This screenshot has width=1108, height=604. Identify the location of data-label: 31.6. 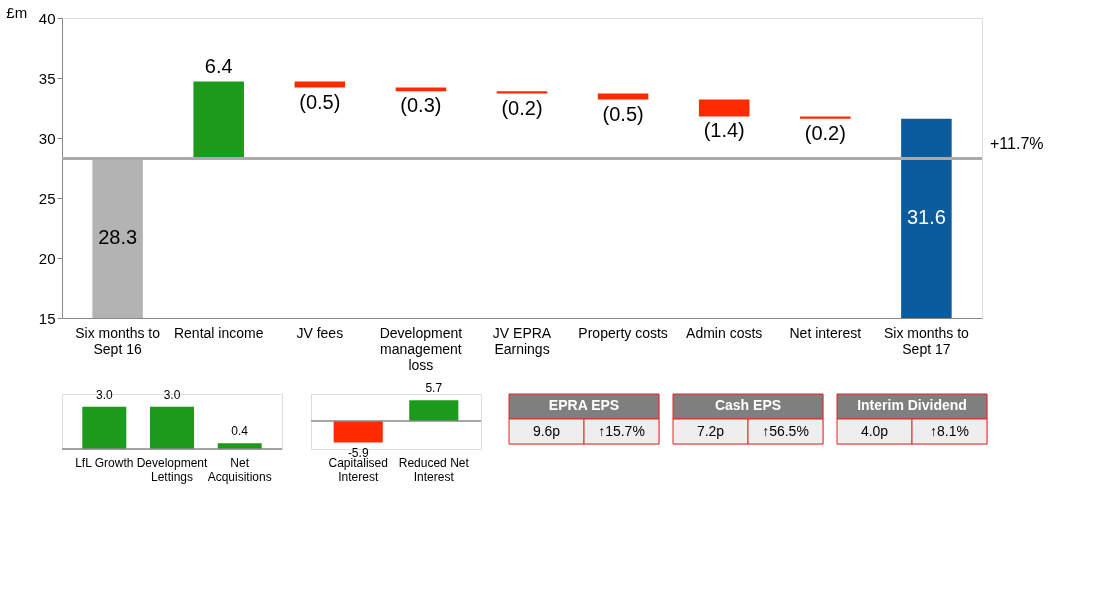
(926, 217).